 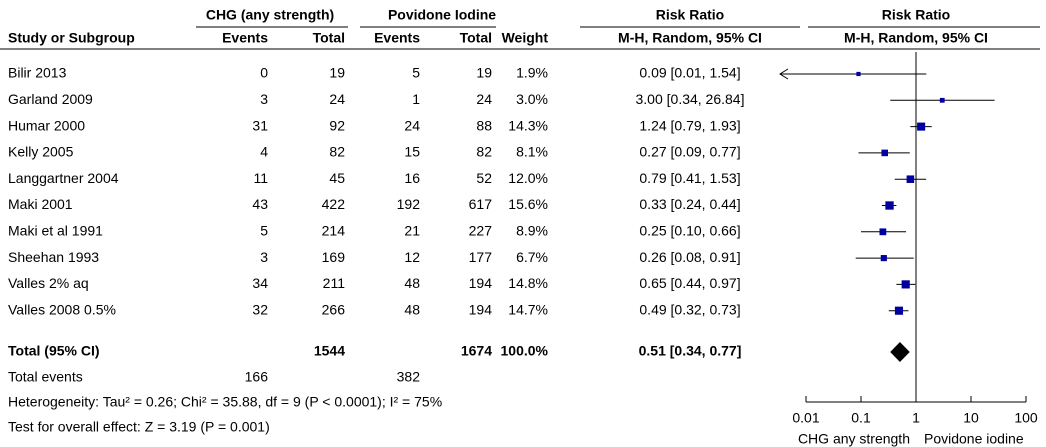 What do you see at coordinates (689, 231) in the screenshot?
I see `risk-ratio: 0.25 [0.10, 0.66]` at bounding box center [689, 231].